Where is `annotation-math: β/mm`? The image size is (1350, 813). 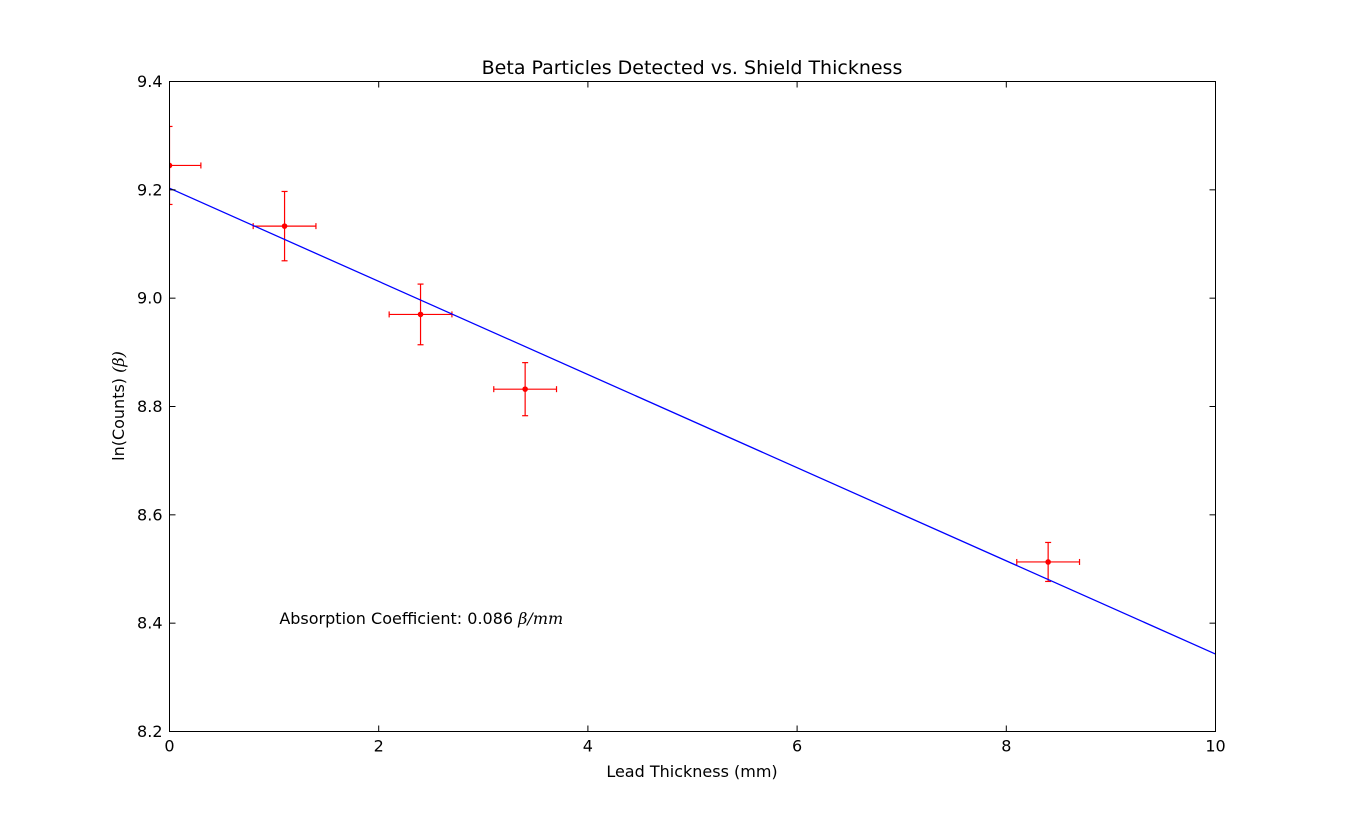 annotation-math: β/mm is located at coordinates (540, 618).